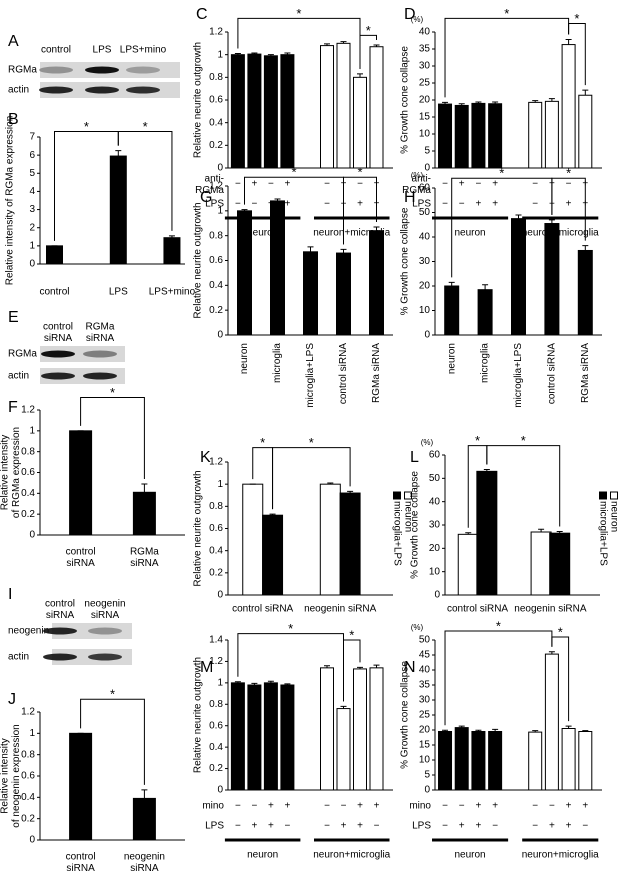  I want to click on panel-label: H, so click(410, 197).